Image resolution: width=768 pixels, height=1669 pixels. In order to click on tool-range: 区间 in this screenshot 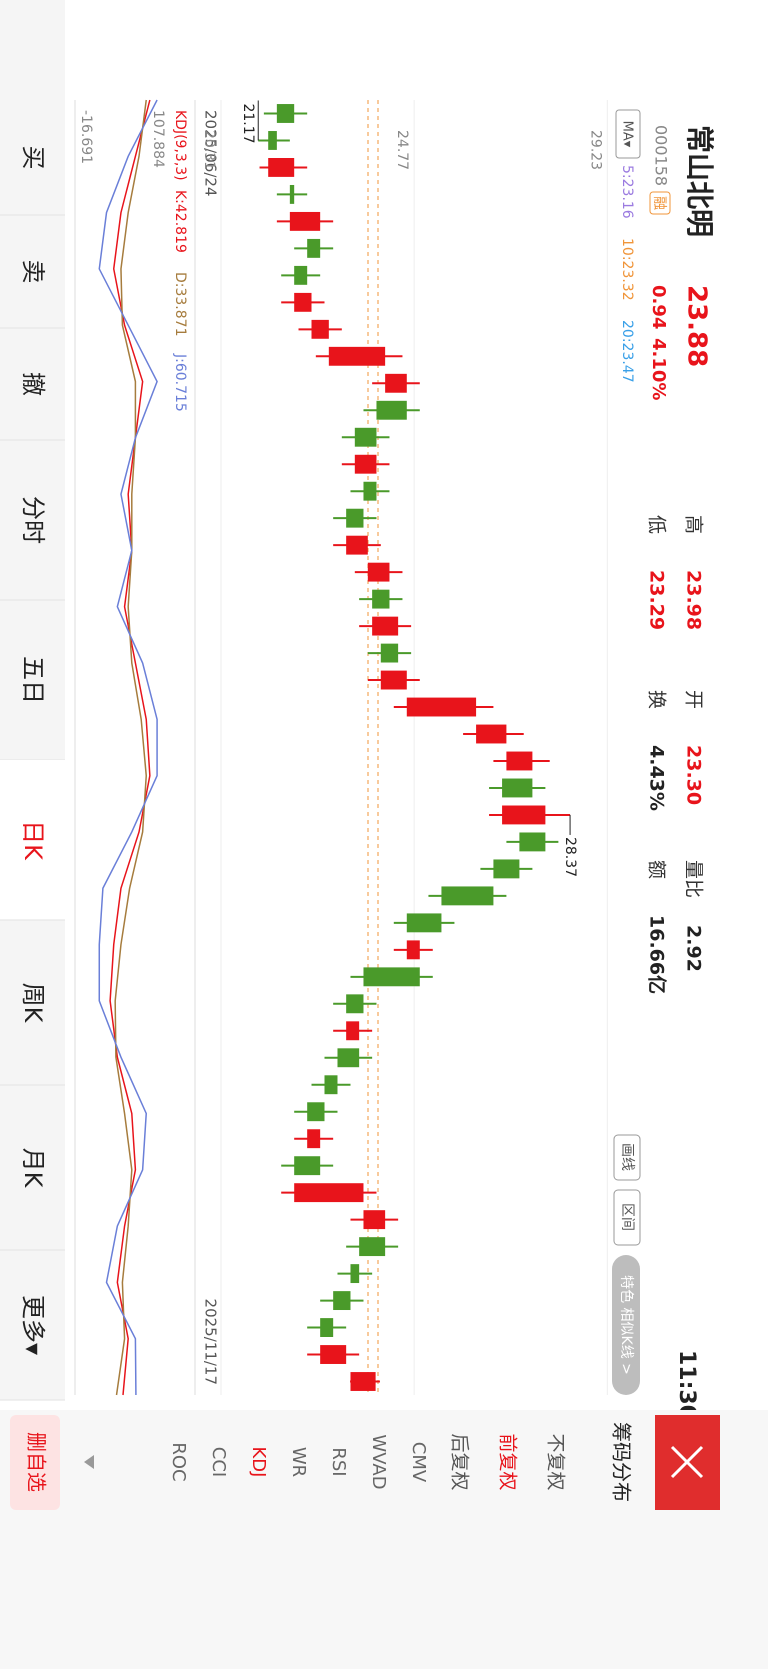, I will do `click(627, 1217)`.